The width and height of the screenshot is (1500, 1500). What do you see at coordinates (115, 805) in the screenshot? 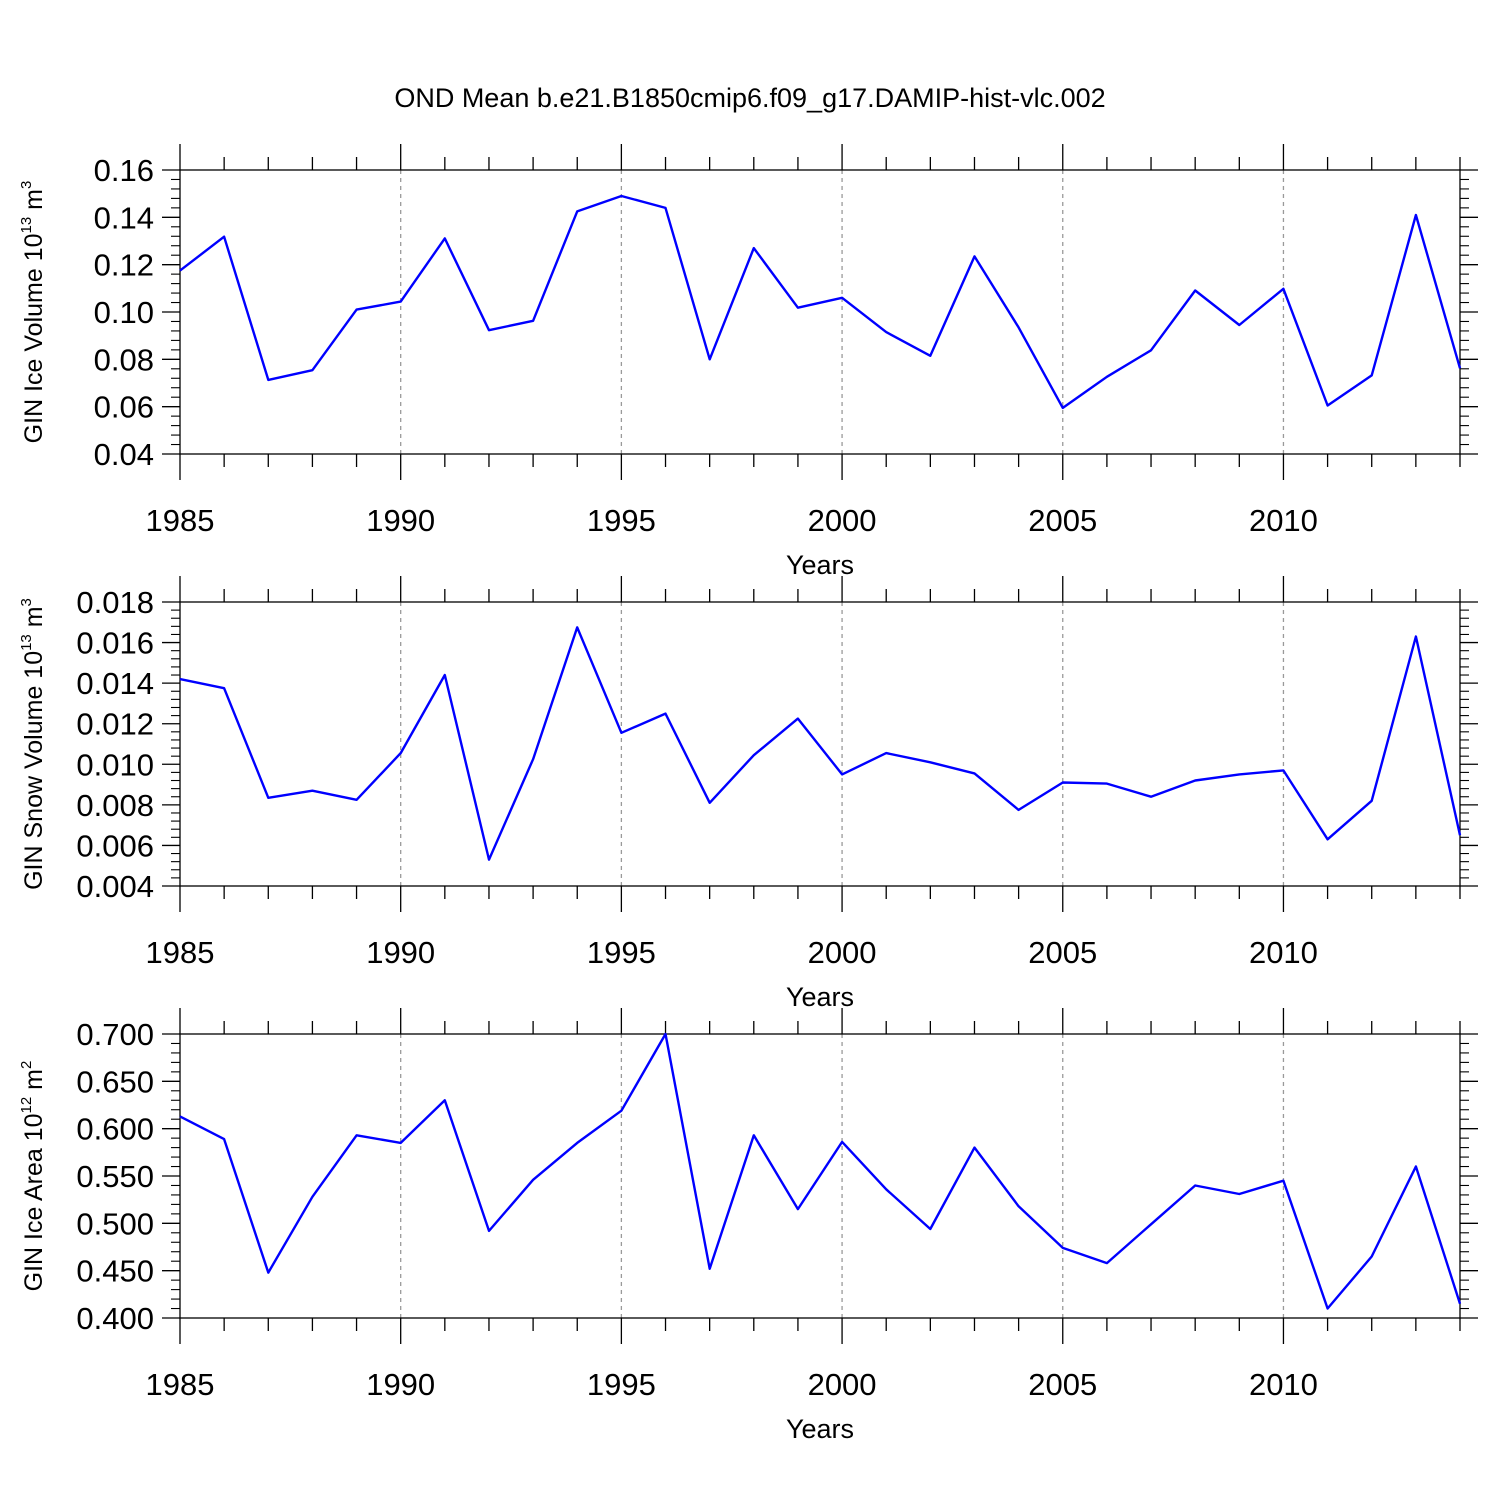
I see `y-tick-label: 0.008` at bounding box center [115, 805].